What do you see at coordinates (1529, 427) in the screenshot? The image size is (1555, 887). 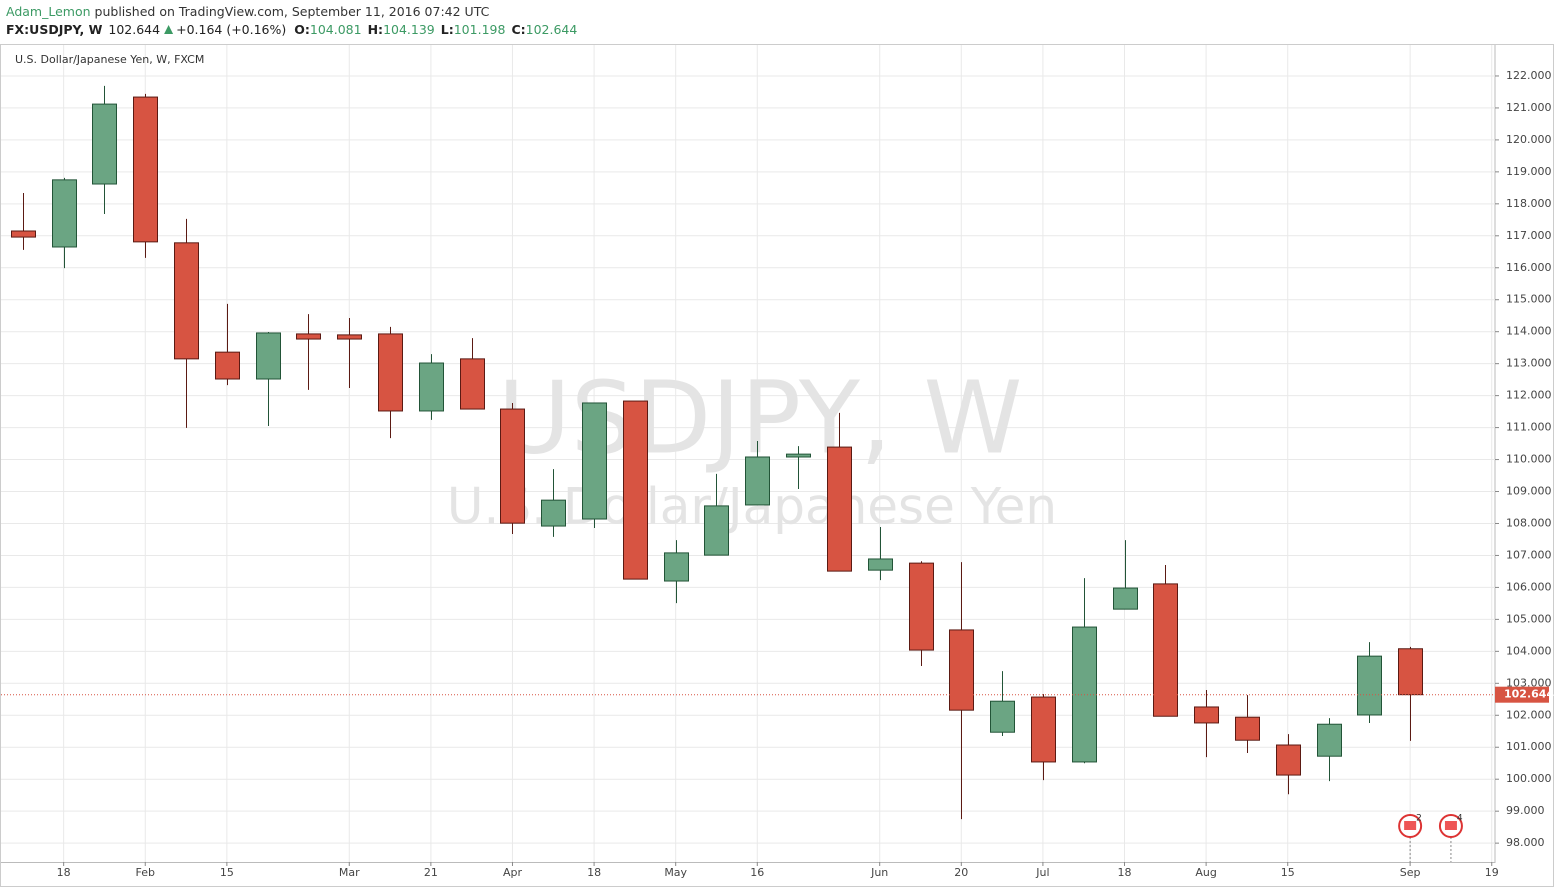 I see `y-tick-label: 111.000` at bounding box center [1529, 427].